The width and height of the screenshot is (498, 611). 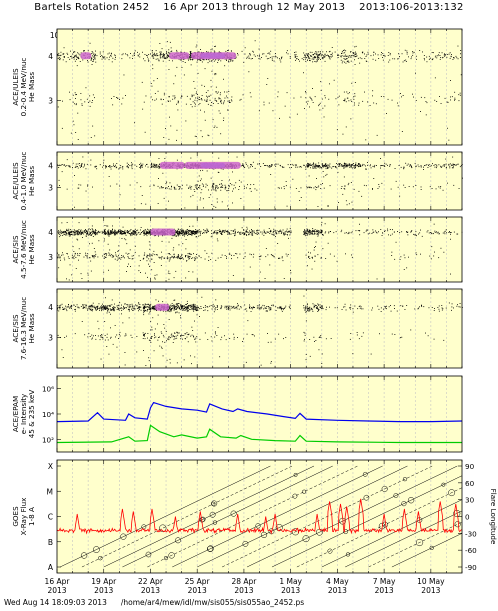 What do you see at coordinates (212, 165) in the screenshot?
I see `ace-uleis-high-density-region` at bounding box center [212, 165].